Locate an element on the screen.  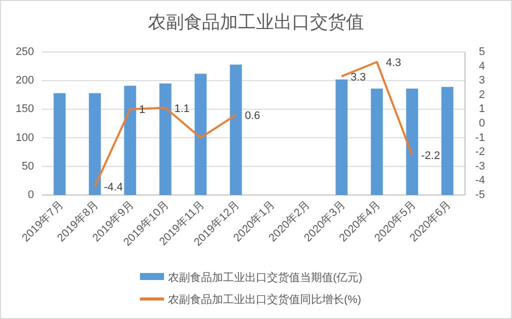
data-label: 4.3 is located at coordinates (394, 63).